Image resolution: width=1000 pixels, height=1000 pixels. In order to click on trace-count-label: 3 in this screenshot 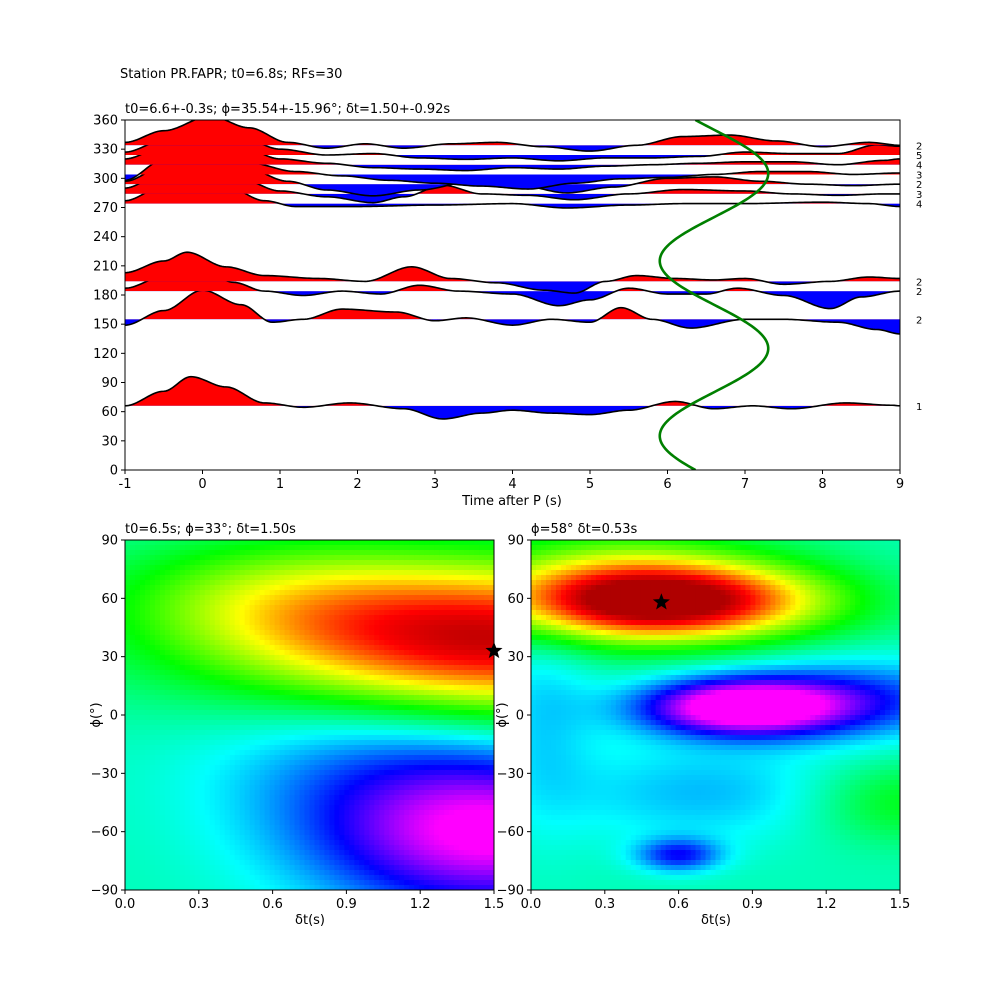, I will do `click(919, 175)`.